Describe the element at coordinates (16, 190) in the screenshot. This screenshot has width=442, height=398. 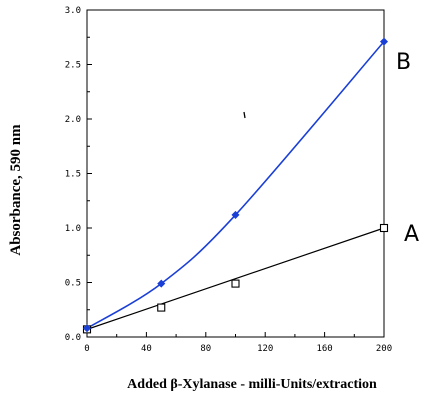
I see `y-axis-label: Absorbance, 590 nm` at that location.